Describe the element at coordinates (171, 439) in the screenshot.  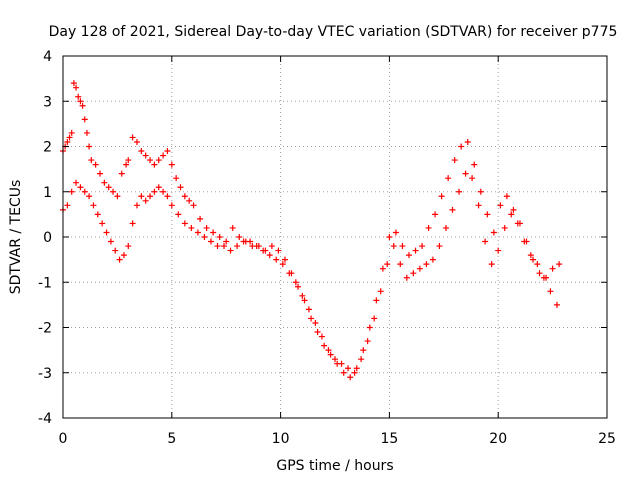
I see `x-tick-label: 5` at that location.